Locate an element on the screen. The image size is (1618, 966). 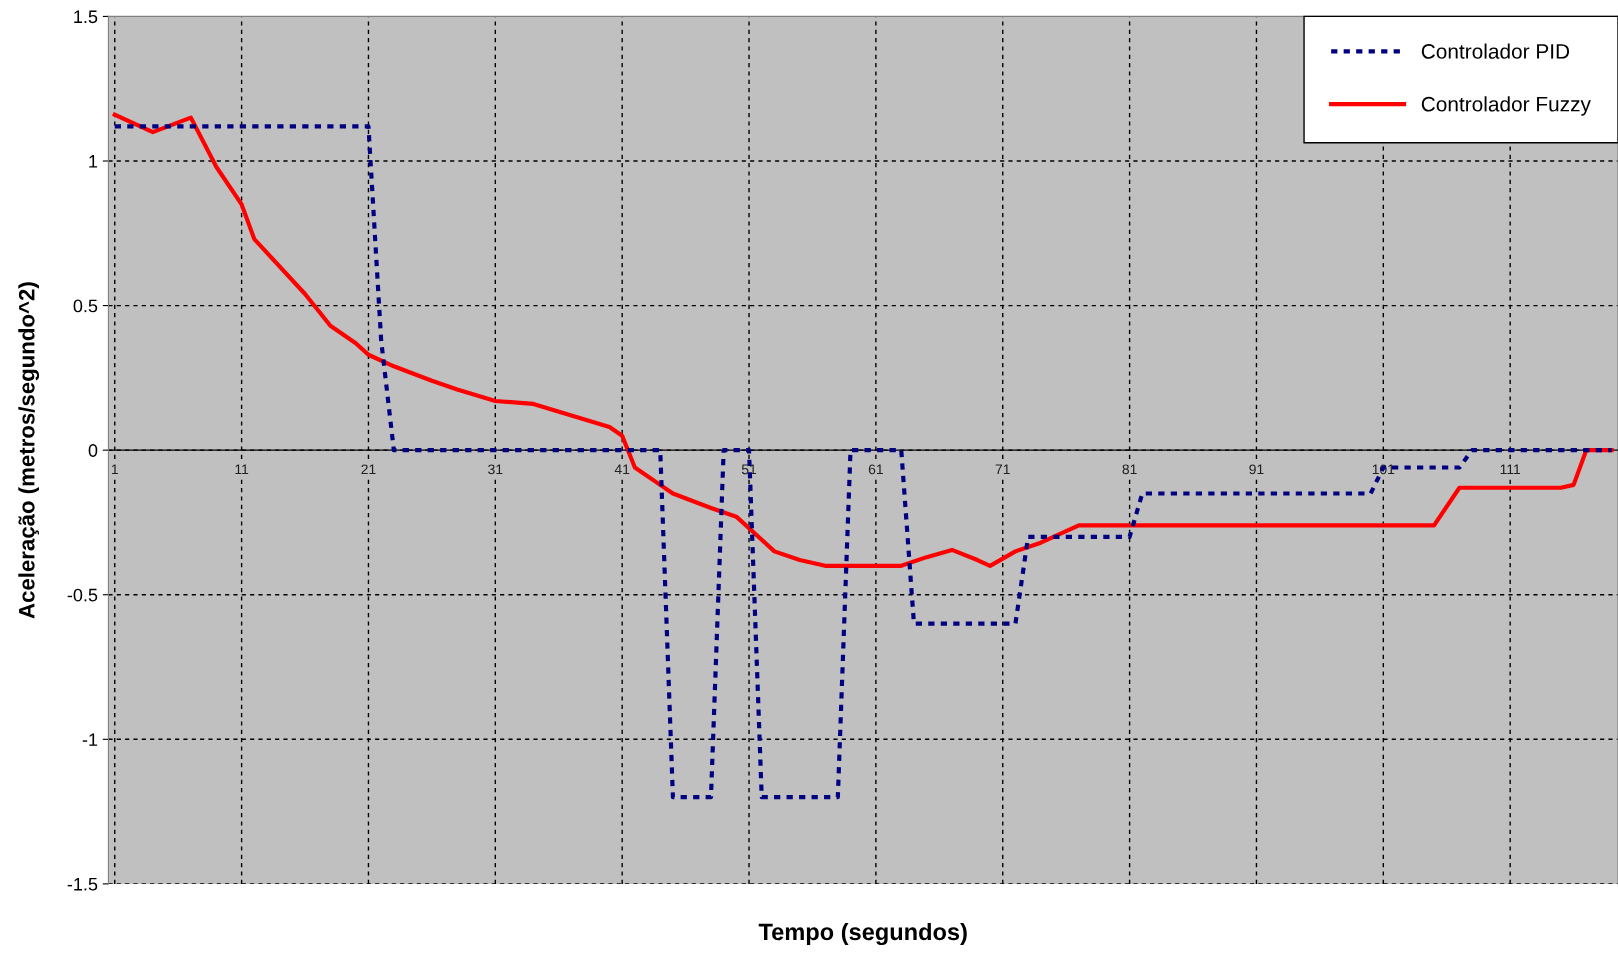
y-tick-label: 0.5 is located at coordinates (85, 306).